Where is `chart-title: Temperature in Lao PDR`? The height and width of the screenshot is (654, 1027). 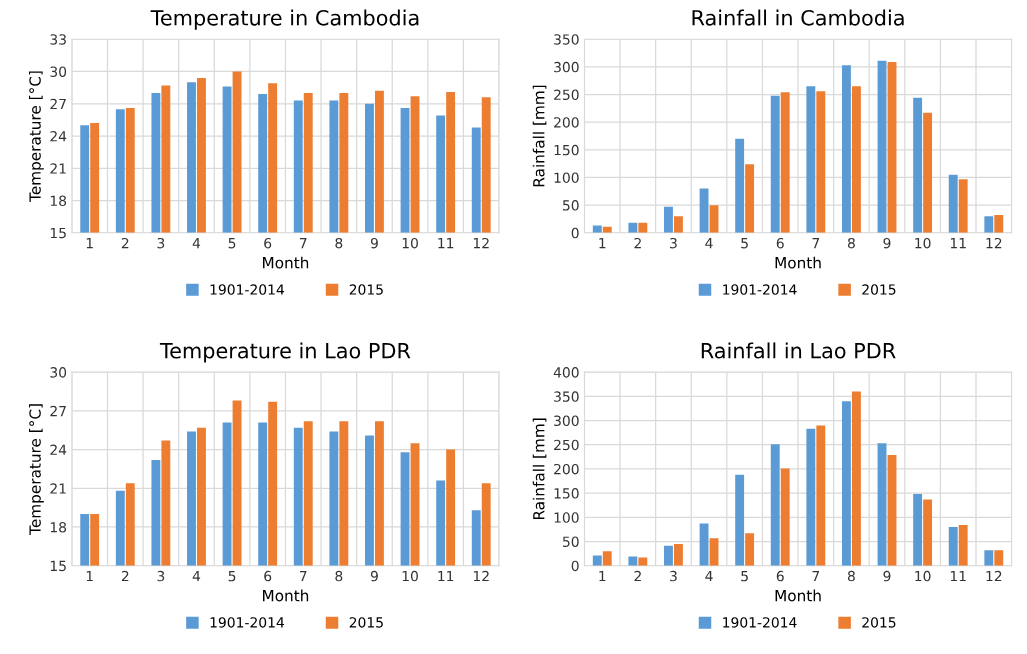
chart-title: Temperature in Lao PDR is located at coordinates (285, 352).